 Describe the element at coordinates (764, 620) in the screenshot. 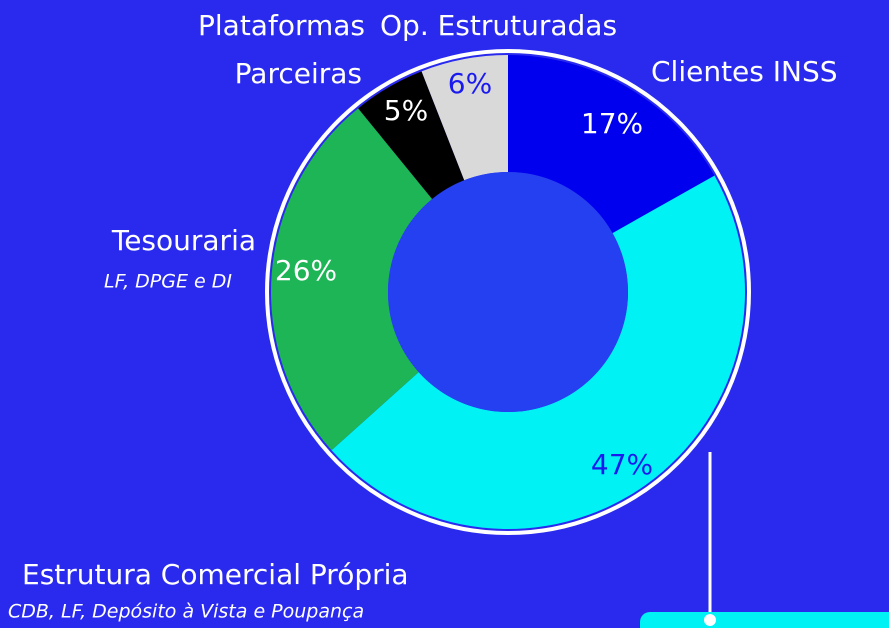

I see `callout-box` at that location.